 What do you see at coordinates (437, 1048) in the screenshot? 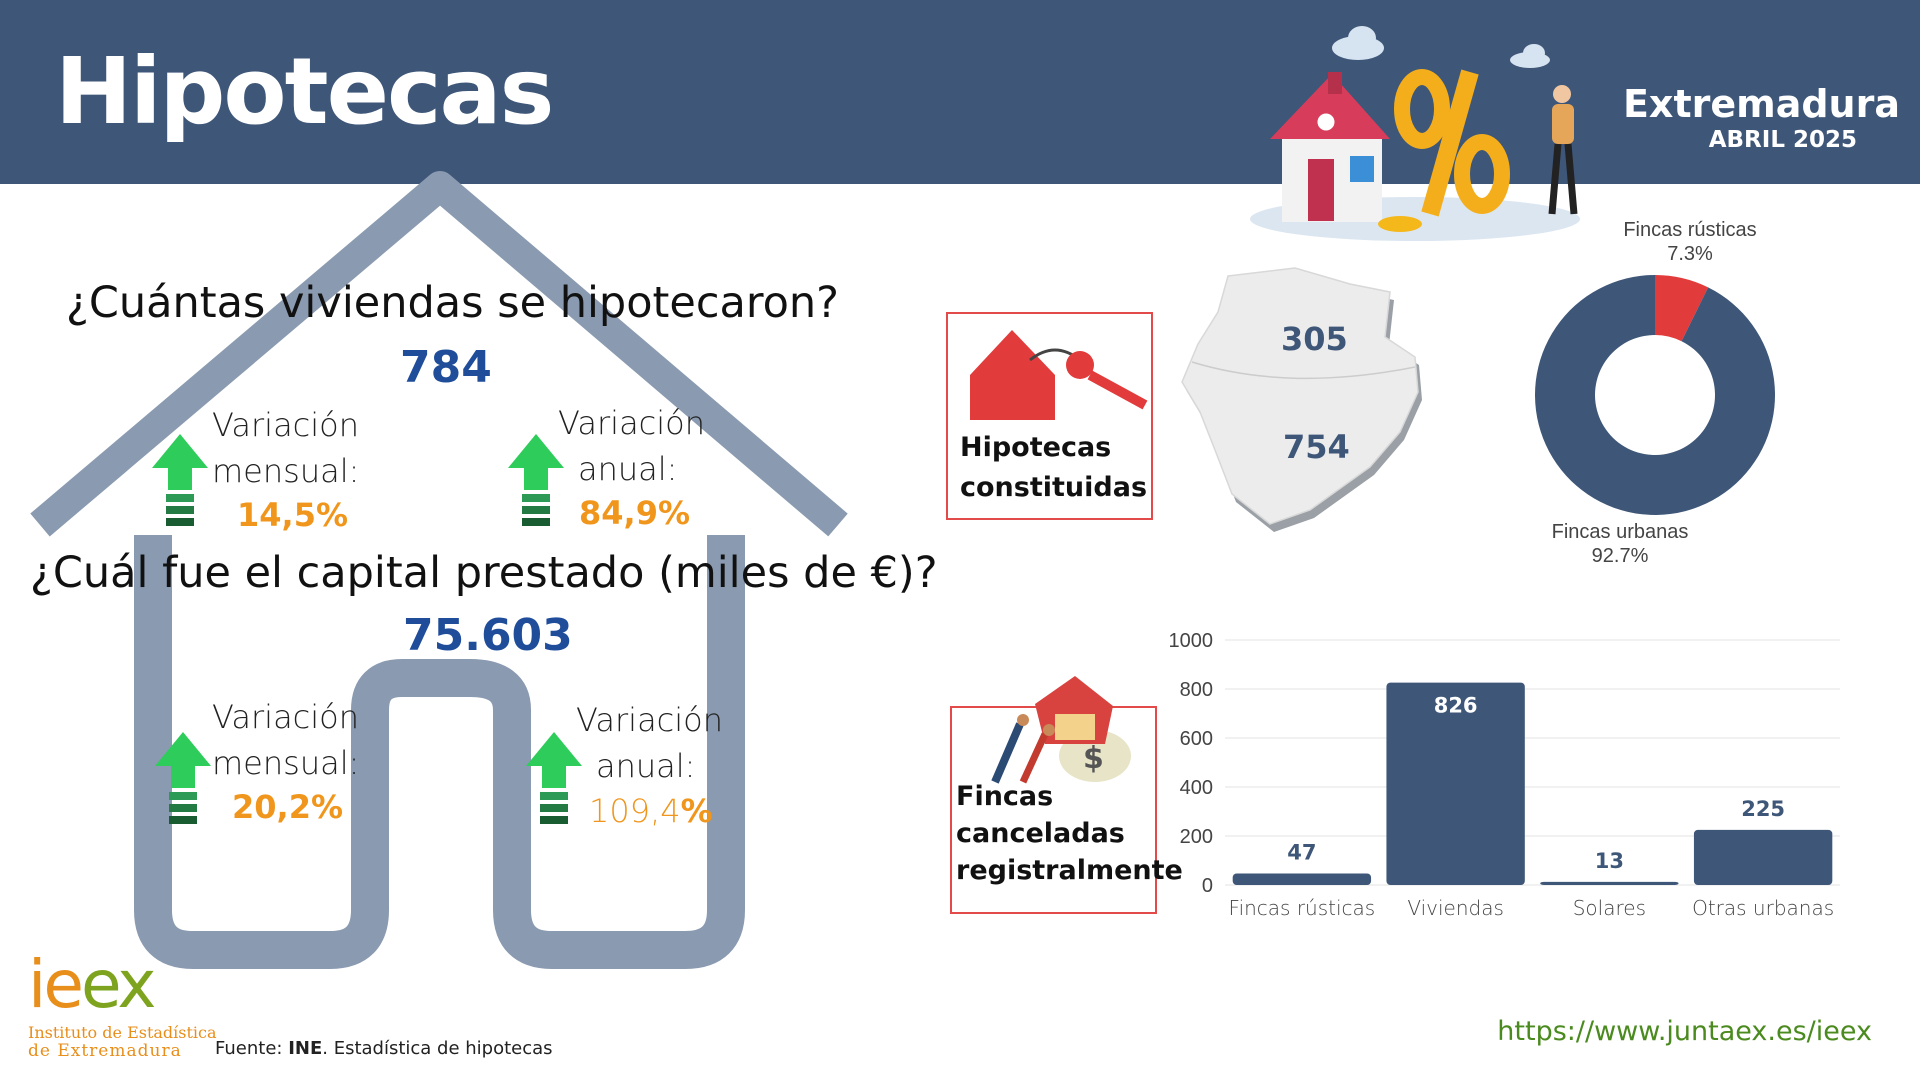
I see `source-rest: . Estadística de hipotecas` at bounding box center [437, 1048].